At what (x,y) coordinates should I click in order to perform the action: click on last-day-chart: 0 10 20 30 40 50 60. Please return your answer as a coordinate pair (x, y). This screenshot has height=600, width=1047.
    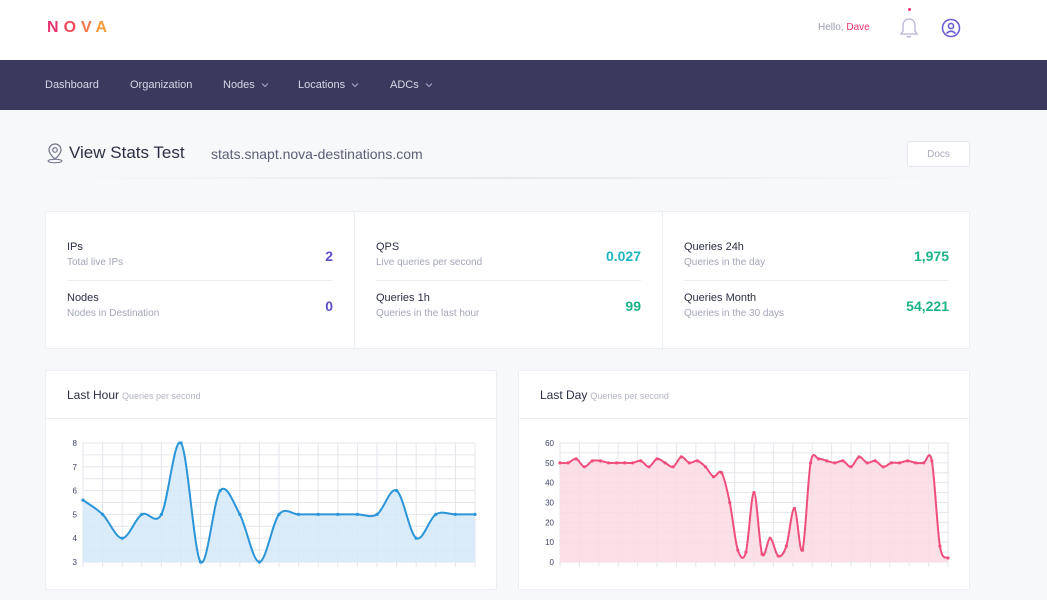
    Looking at the image, I should click on (747, 503).